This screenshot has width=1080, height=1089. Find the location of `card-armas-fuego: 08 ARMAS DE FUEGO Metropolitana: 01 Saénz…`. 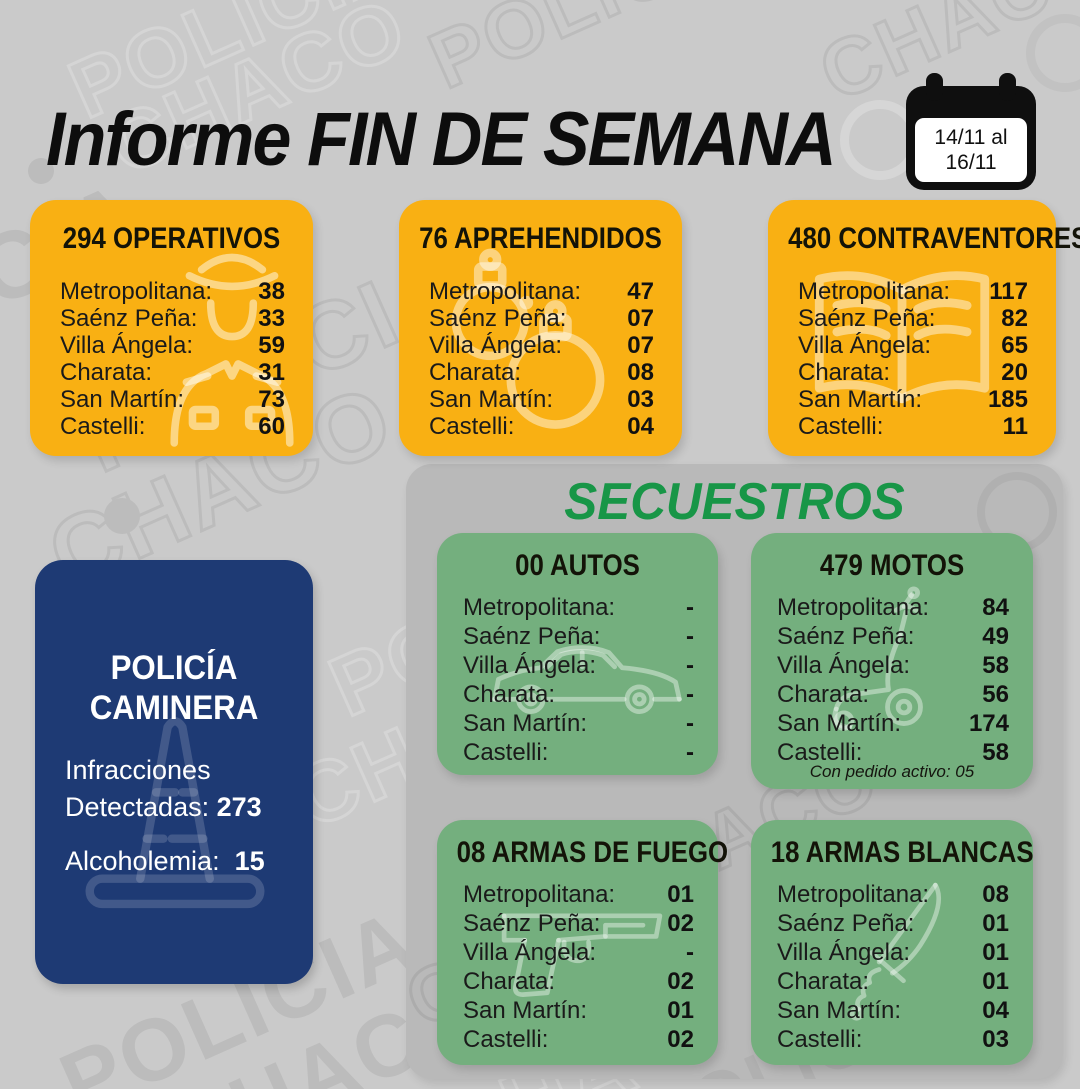

card-armas-fuego: 08 ARMAS DE FUEGO Metropolitana: 01 Saénz… is located at coordinates (583, 942).